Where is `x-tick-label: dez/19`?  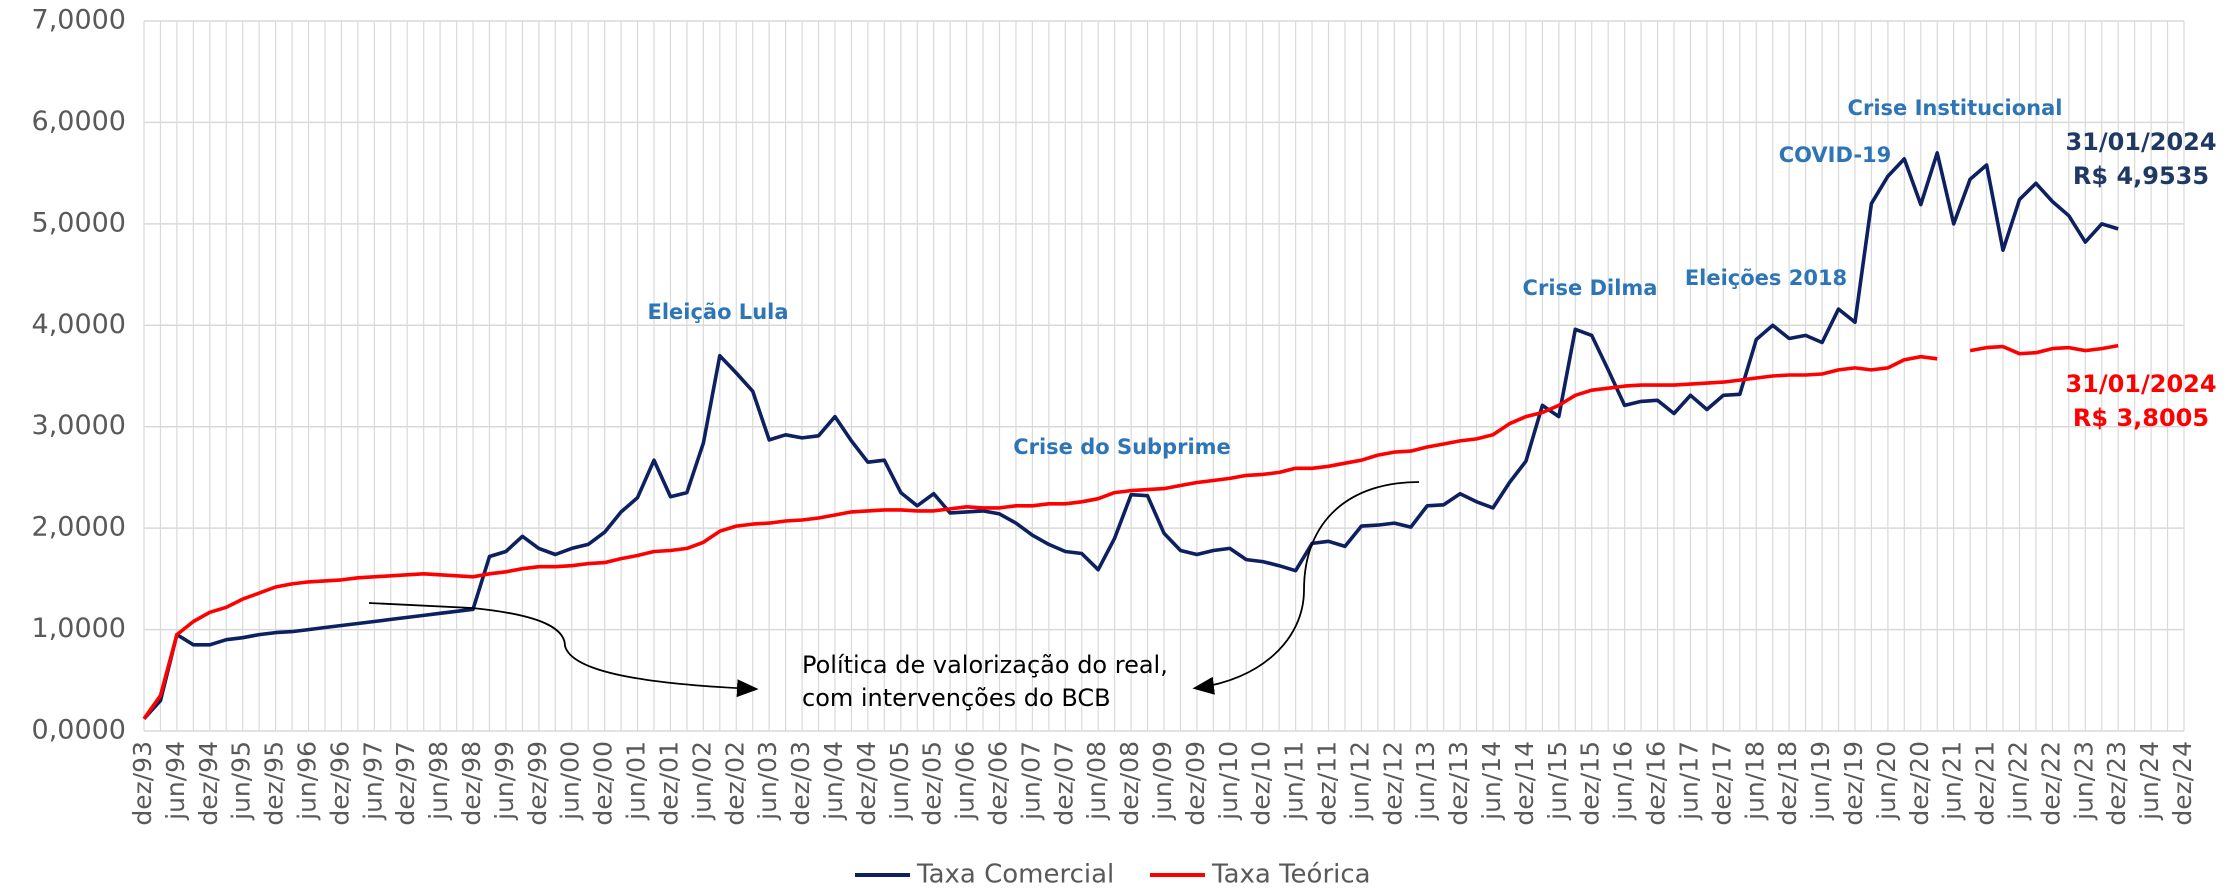 x-tick-label: dez/19 is located at coordinates (1853, 783).